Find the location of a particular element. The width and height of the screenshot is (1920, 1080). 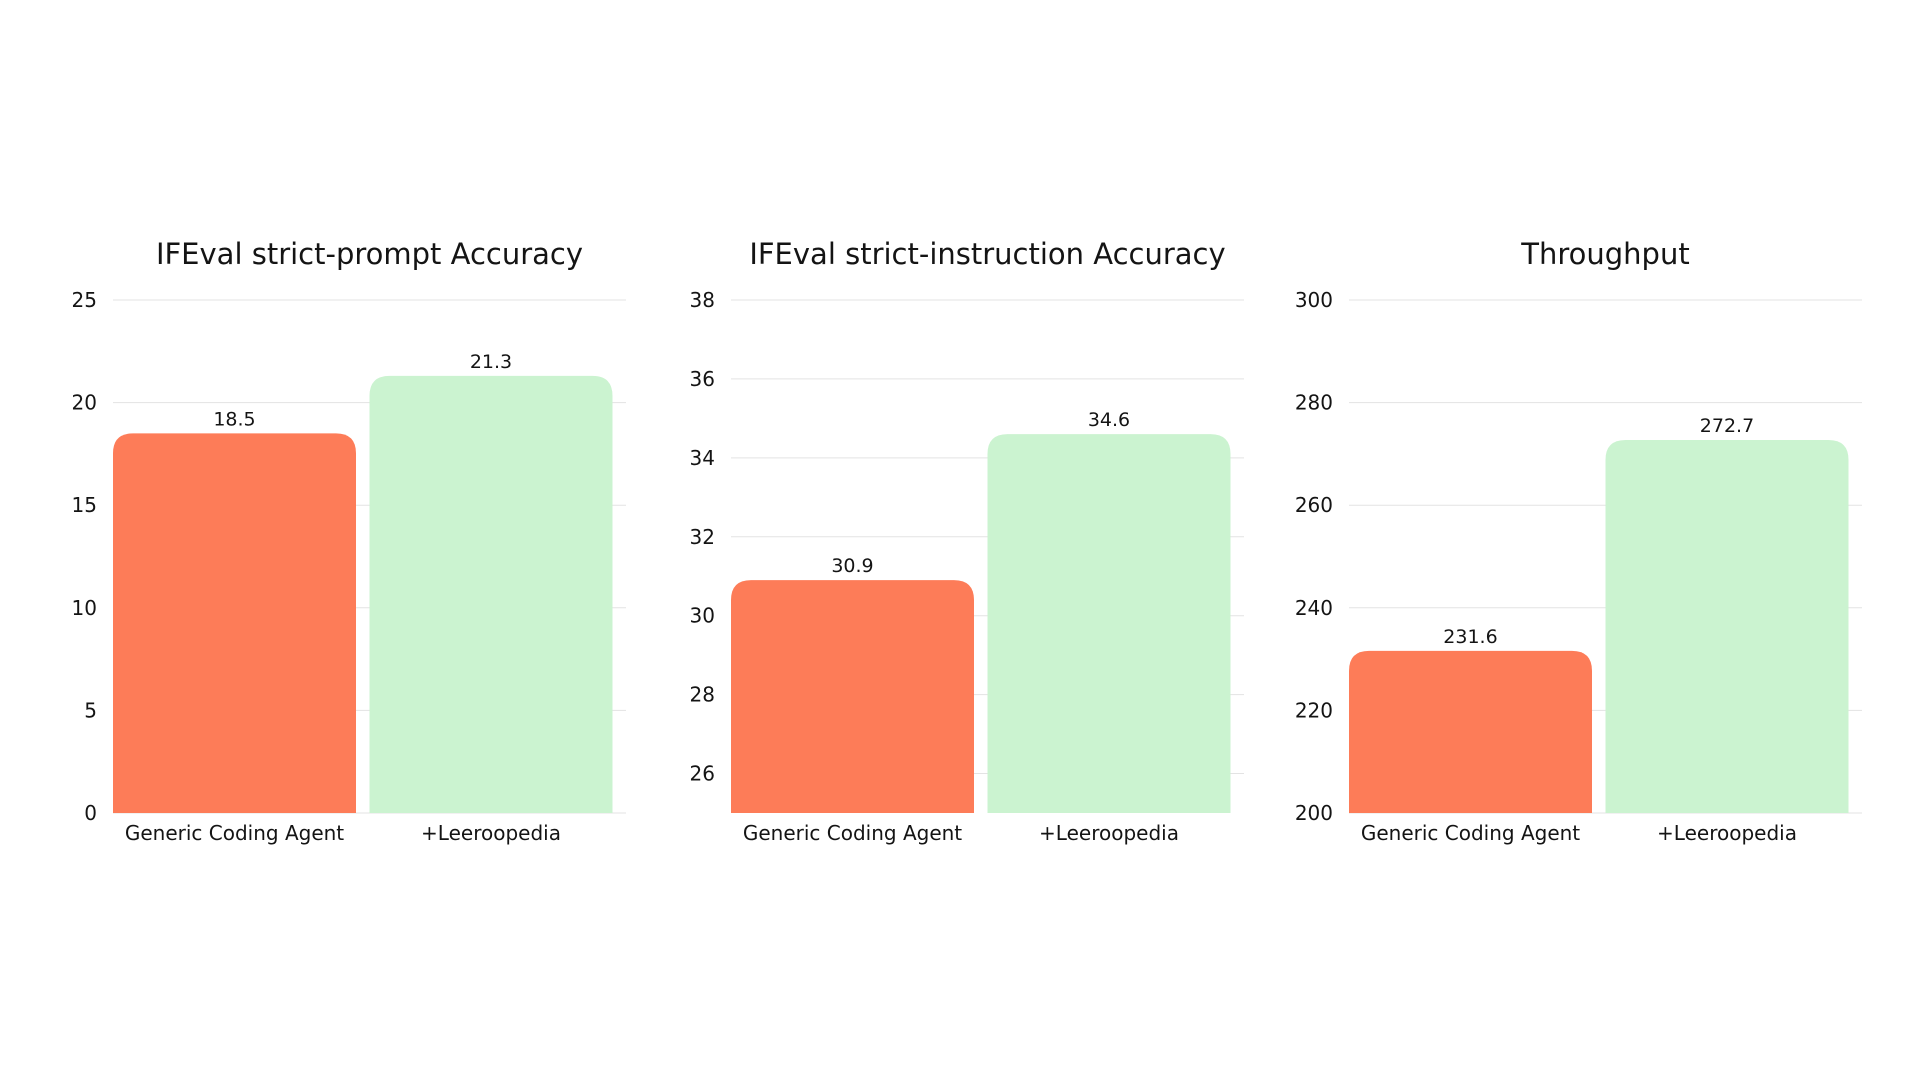

y-tick-label: 15 is located at coordinates (84, 505).